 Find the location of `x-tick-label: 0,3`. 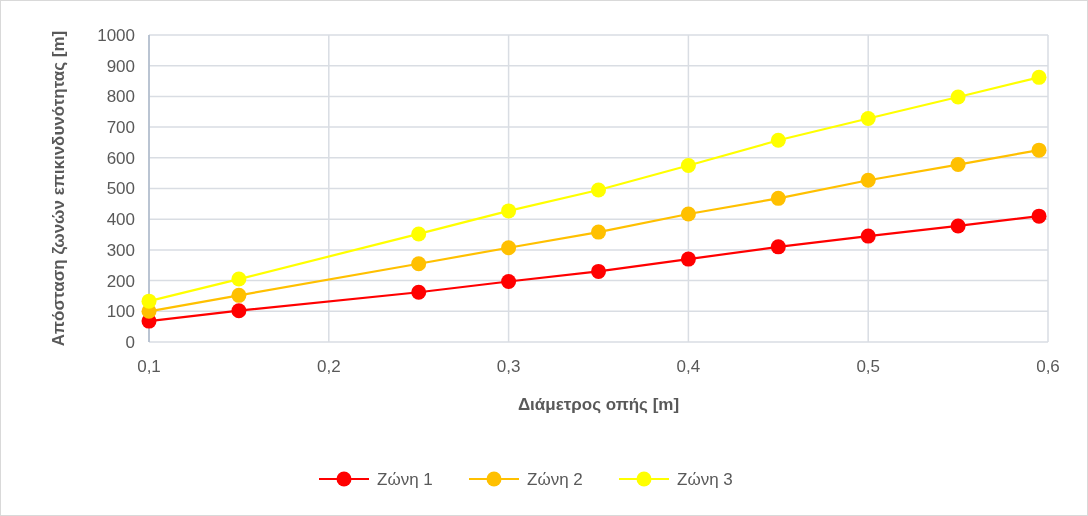

x-tick-label: 0,3 is located at coordinates (508, 366).